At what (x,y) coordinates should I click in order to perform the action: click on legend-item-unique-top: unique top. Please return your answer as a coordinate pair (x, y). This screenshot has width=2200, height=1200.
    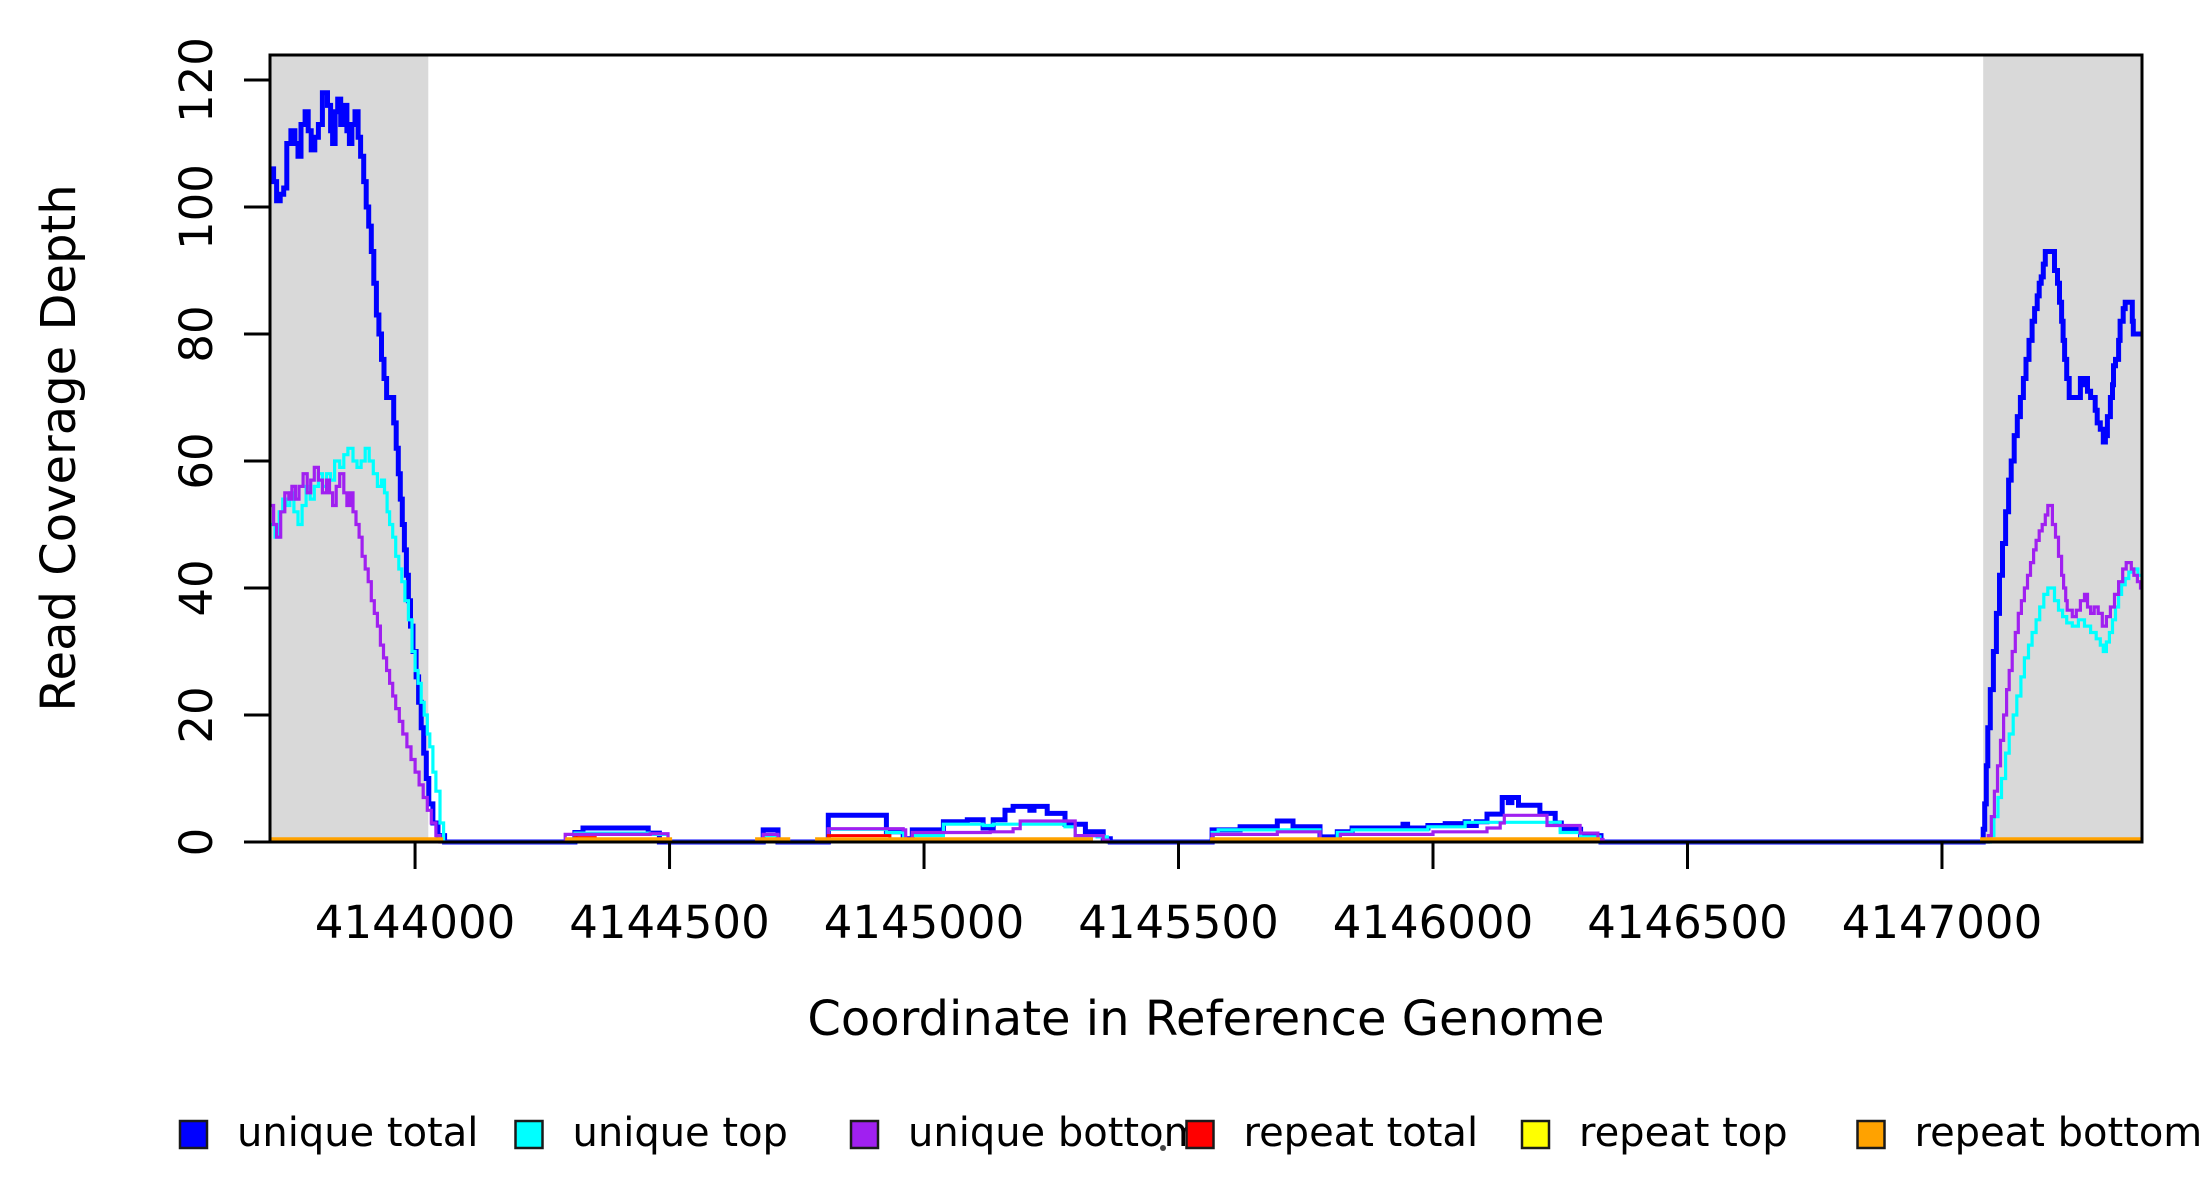
    Looking at the image, I should click on (651, 1133).